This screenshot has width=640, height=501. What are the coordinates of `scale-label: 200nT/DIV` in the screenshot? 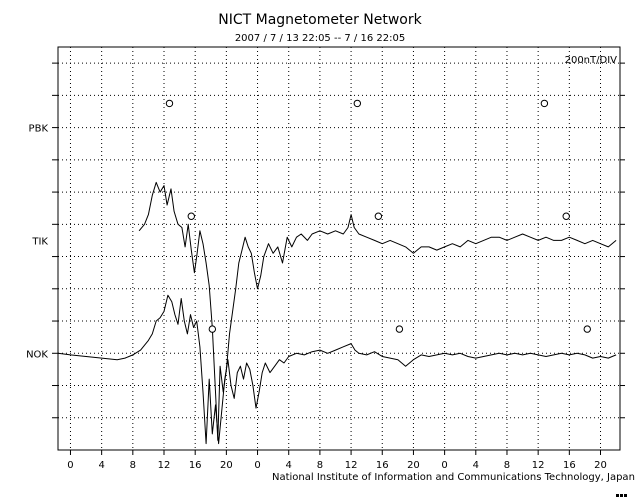 It's located at (591, 60).